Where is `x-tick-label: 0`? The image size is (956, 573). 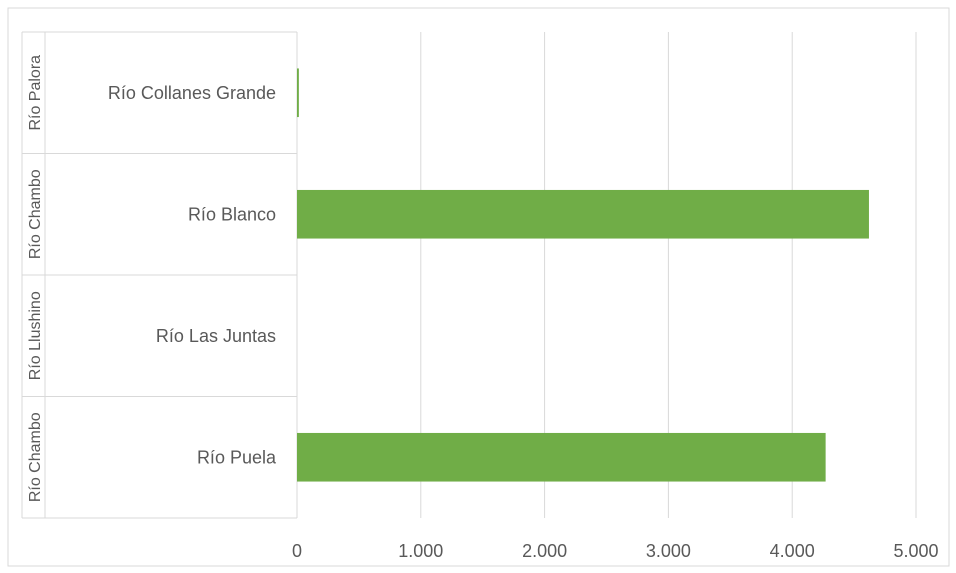
x-tick-label: 0 is located at coordinates (297, 551).